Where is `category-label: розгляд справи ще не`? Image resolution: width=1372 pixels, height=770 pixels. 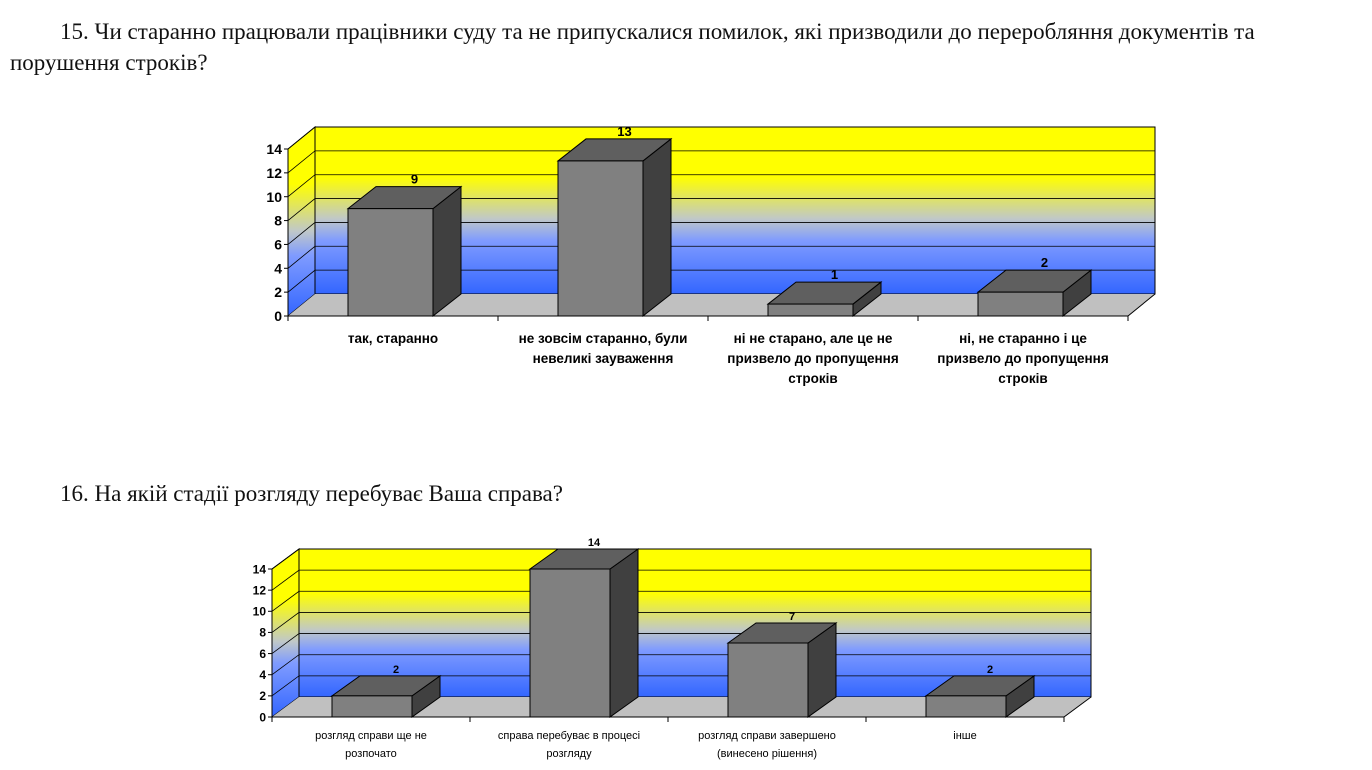
category-label: розгляд справи ще не is located at coordinates (371, 736).